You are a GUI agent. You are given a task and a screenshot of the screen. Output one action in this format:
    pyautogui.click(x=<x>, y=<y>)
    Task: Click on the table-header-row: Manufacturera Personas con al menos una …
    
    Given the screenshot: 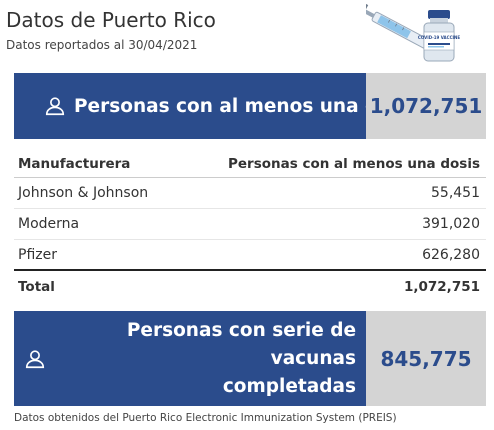 What is the action you would take?
    pyautogui.click(x=250, y=164)
    